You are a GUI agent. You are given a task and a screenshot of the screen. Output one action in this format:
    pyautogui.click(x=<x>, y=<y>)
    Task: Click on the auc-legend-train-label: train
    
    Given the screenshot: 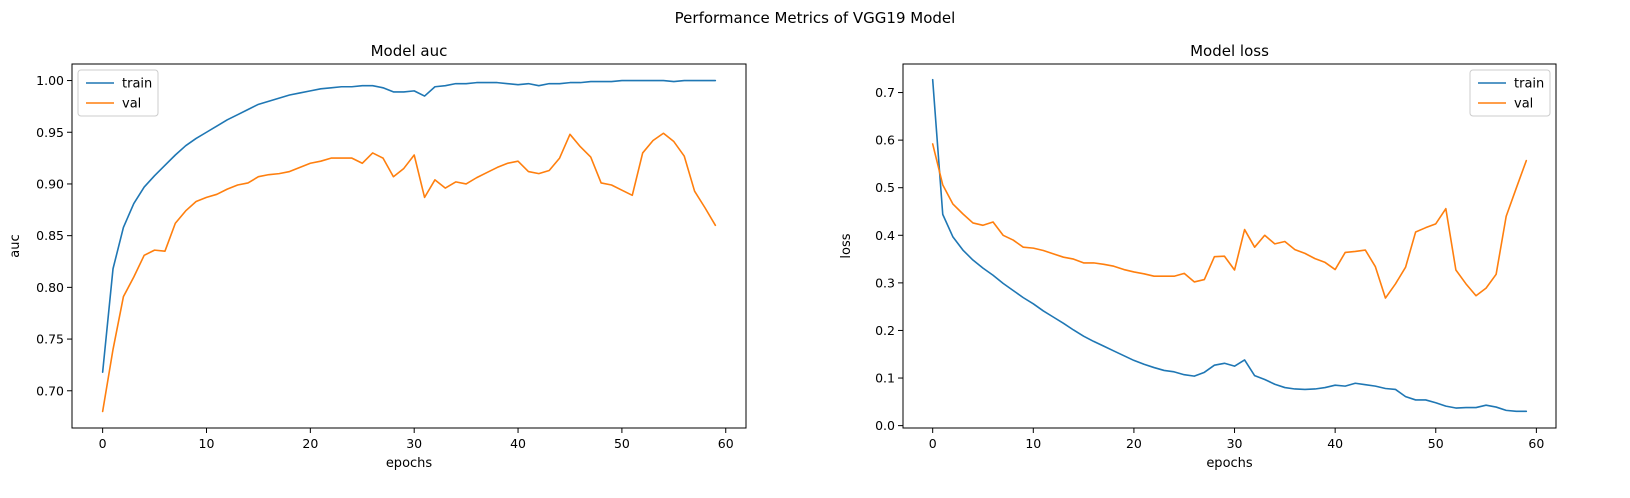 What is the action you would take?
    pyautogui.click(x=137, y=84)
    